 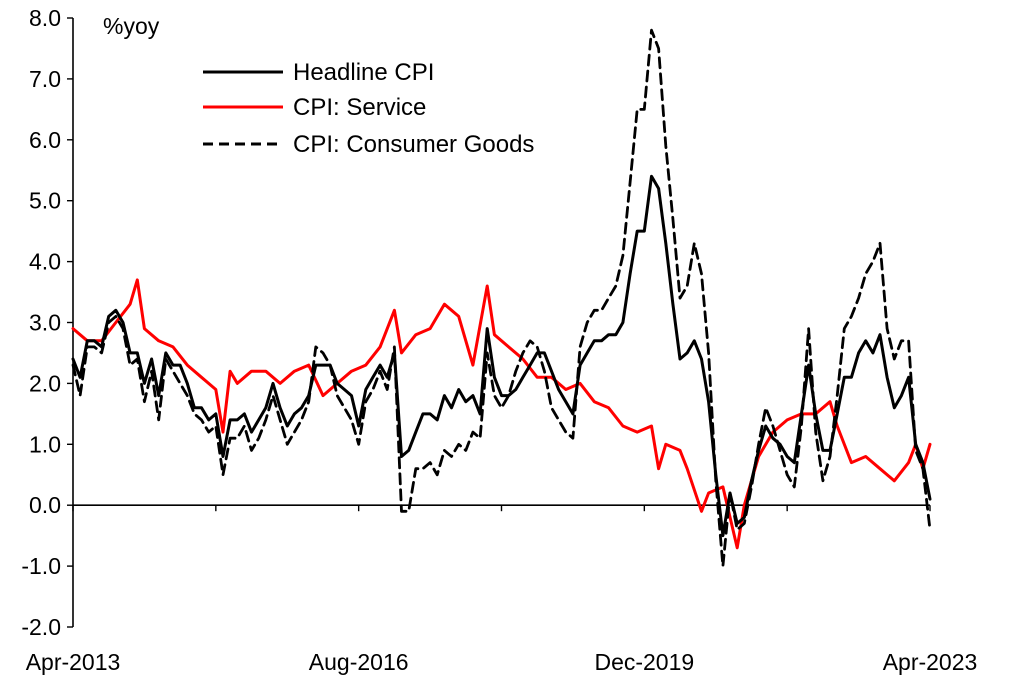 I want to click on x-tick-label: Dec-2019, so click(x=644, y=662).